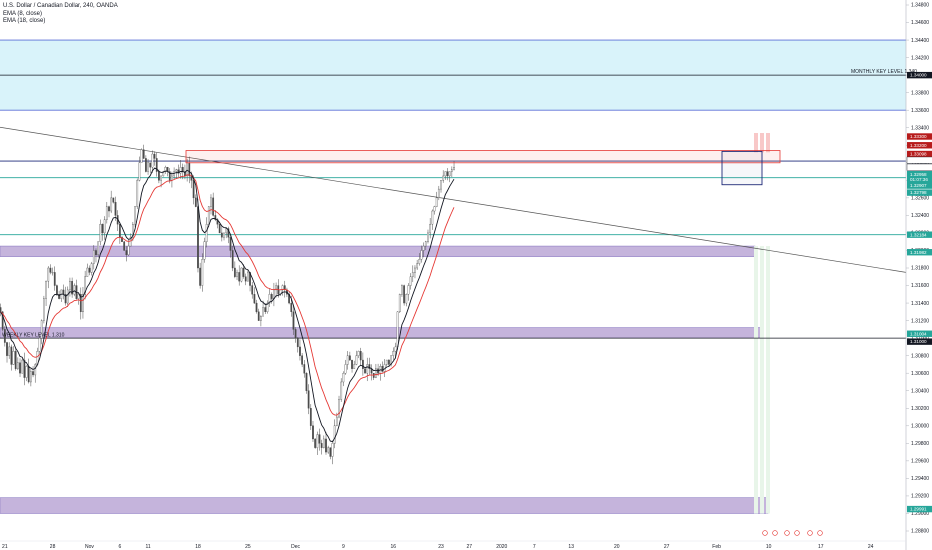  What do you see at coordinates (920, 199) in the screenshot?
I see `price-tick-label: 1.32600` at bounding box center [920, 199].